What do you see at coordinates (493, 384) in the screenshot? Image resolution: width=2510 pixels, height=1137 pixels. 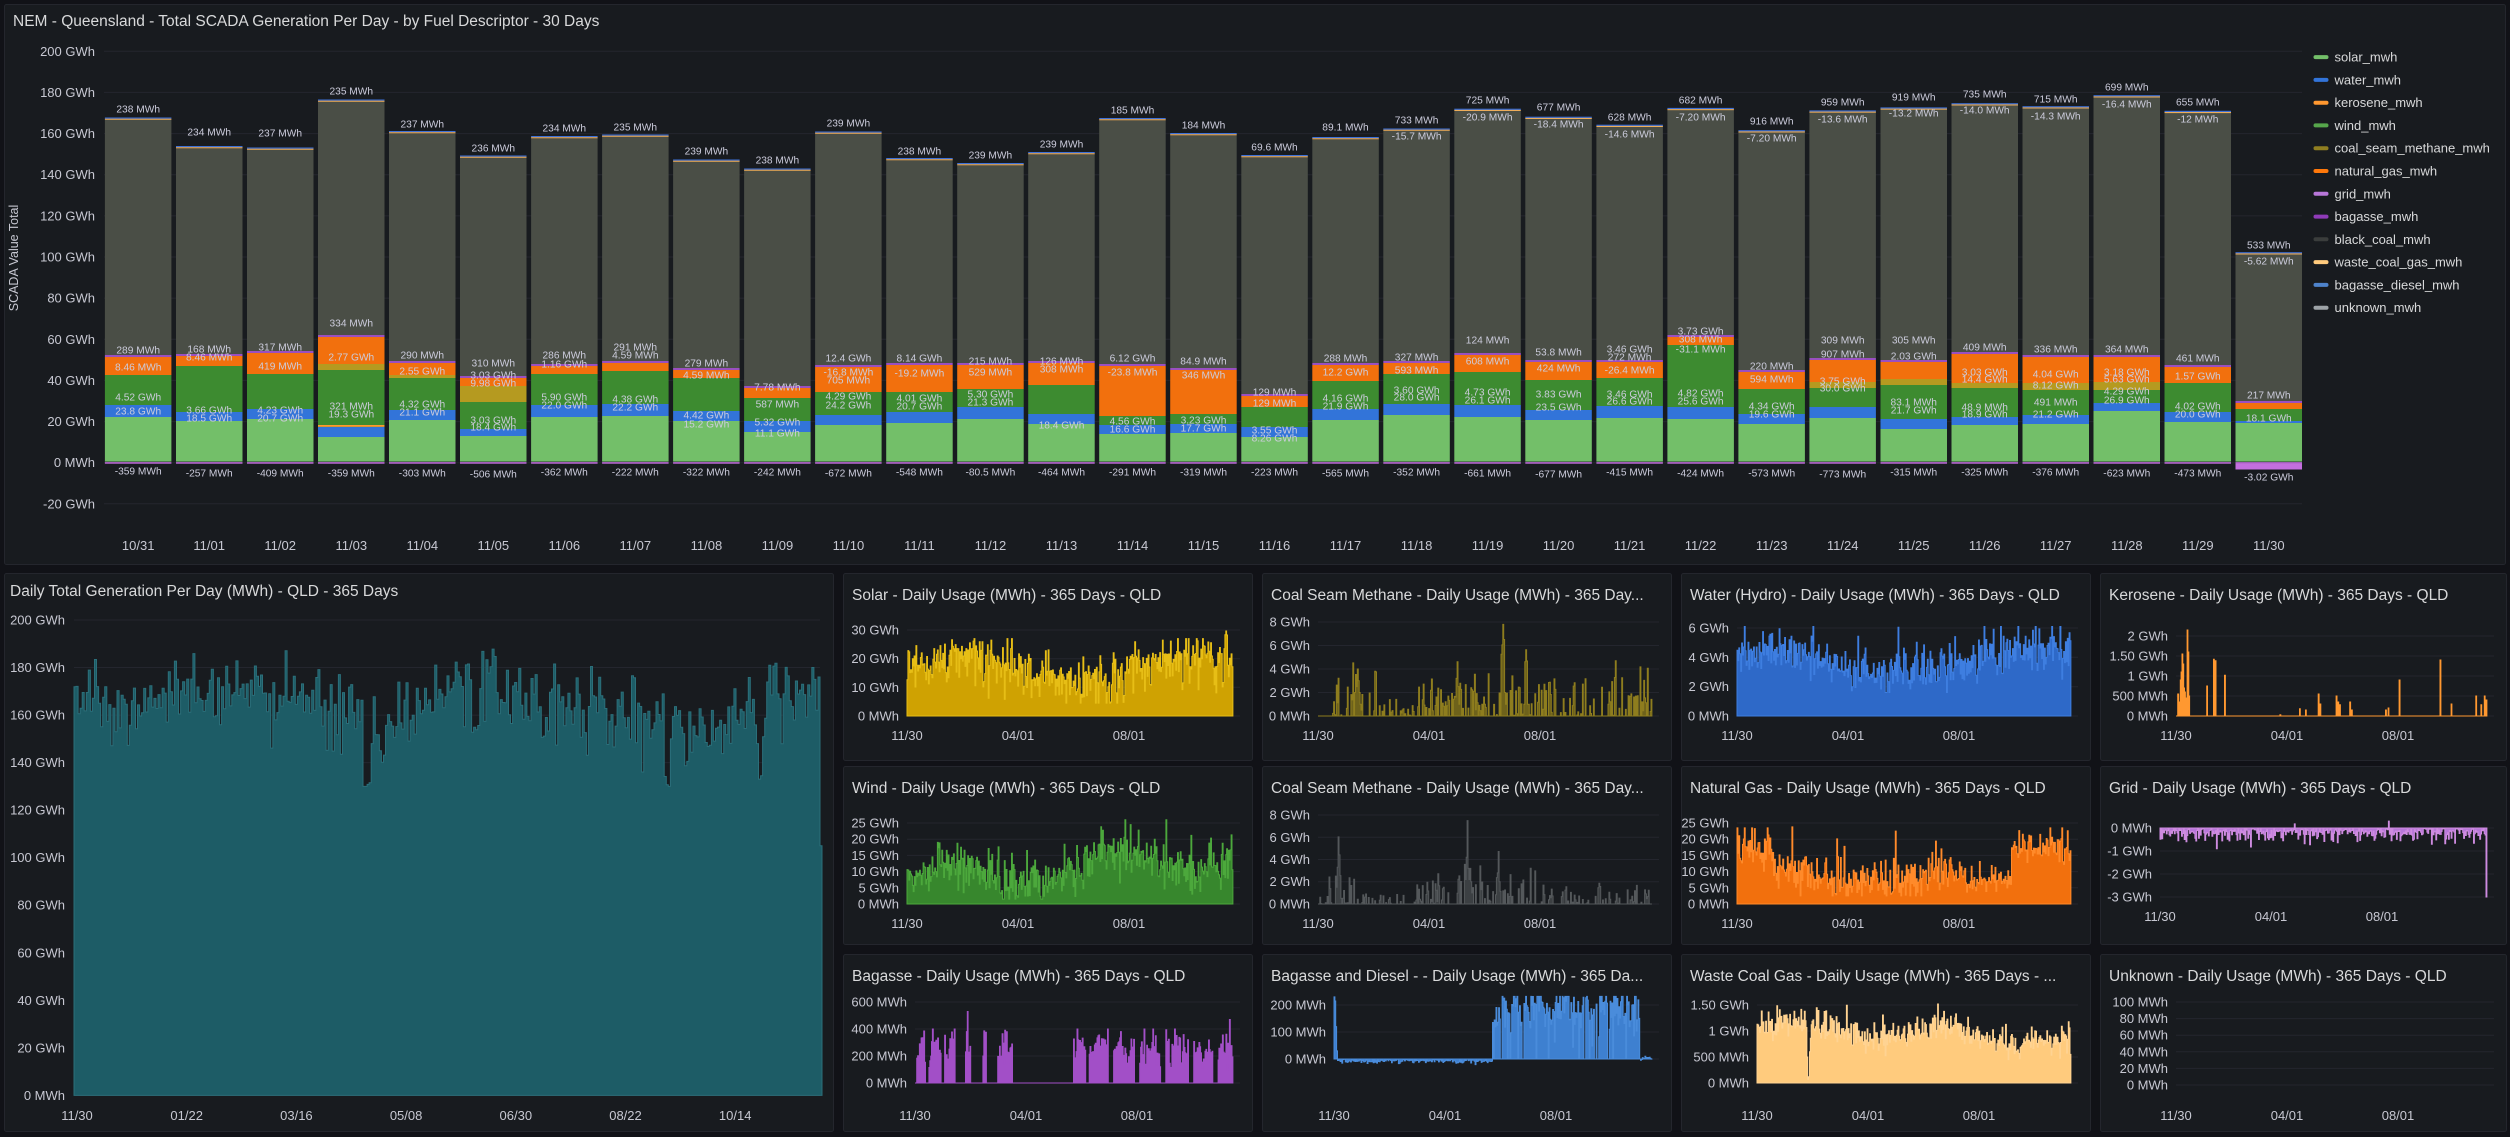 I see `svg-text: 9.98 GWh` at bounding box center [493, 384].